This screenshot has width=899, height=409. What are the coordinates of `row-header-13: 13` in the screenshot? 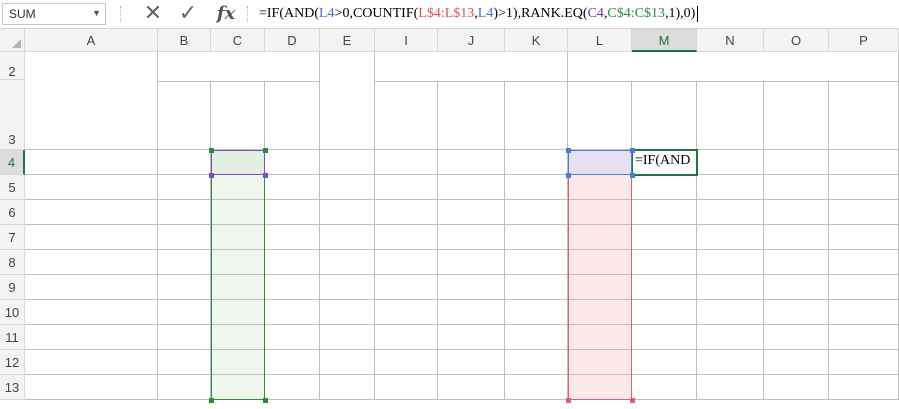 It's located at (12, 387).